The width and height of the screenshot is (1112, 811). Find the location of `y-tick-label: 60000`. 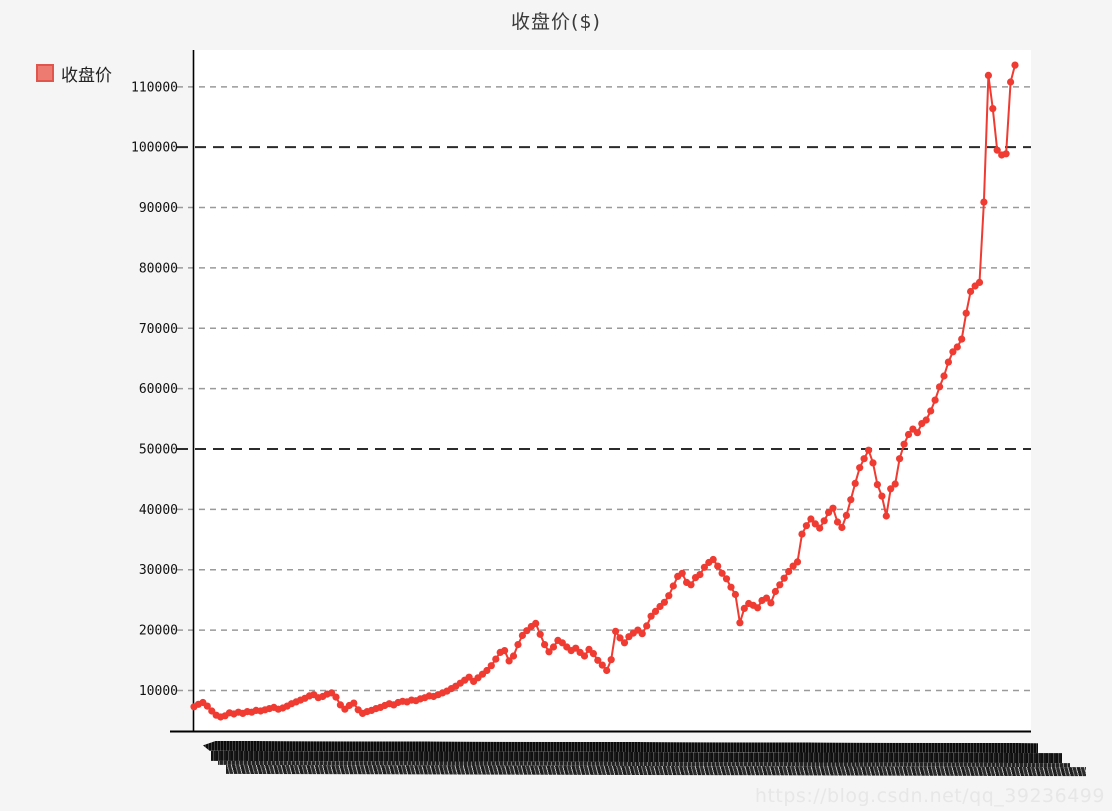

y-tick-label: 60000 is located at coordinates (158, 389).